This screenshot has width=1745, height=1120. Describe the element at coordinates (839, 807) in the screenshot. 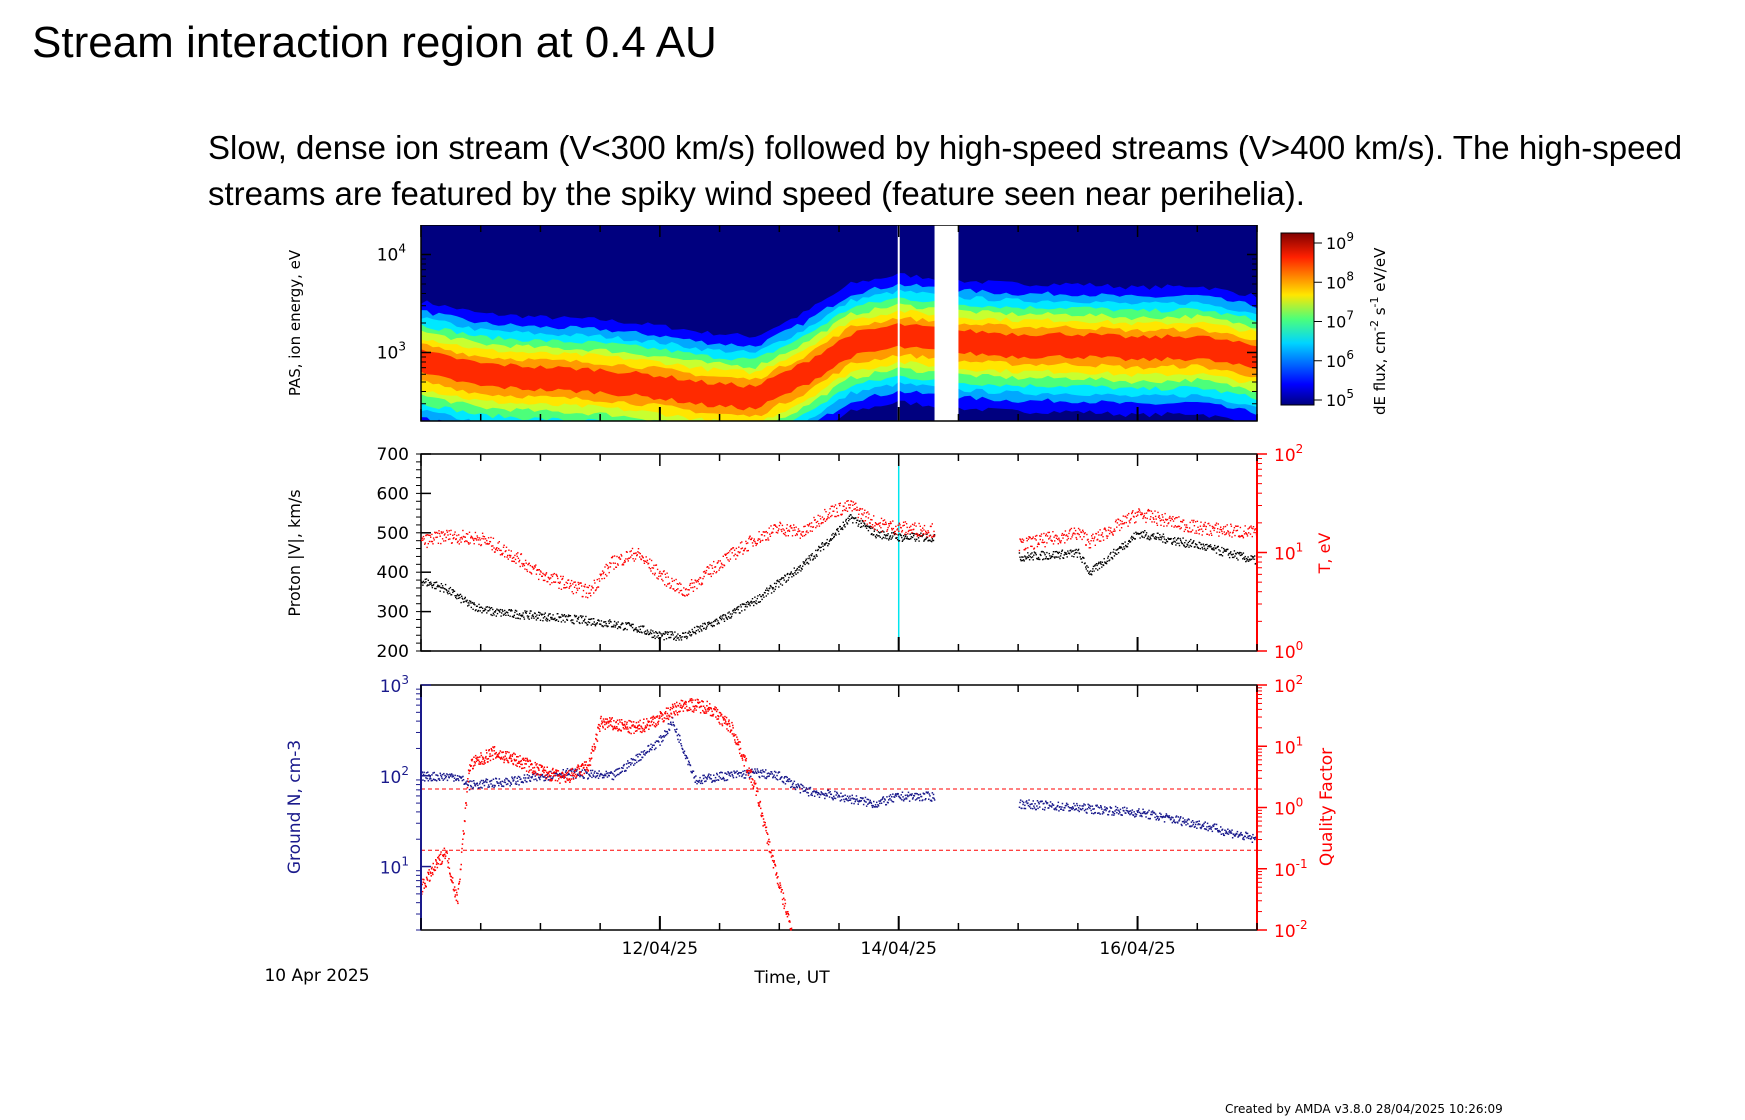

I see `density-frame` at that location.